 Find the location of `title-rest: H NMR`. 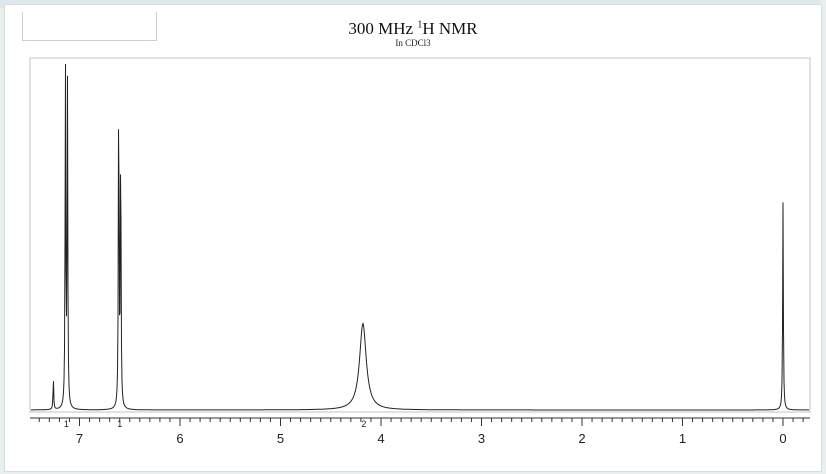

title-rest: H NMR is located at coordinates (450, 28).